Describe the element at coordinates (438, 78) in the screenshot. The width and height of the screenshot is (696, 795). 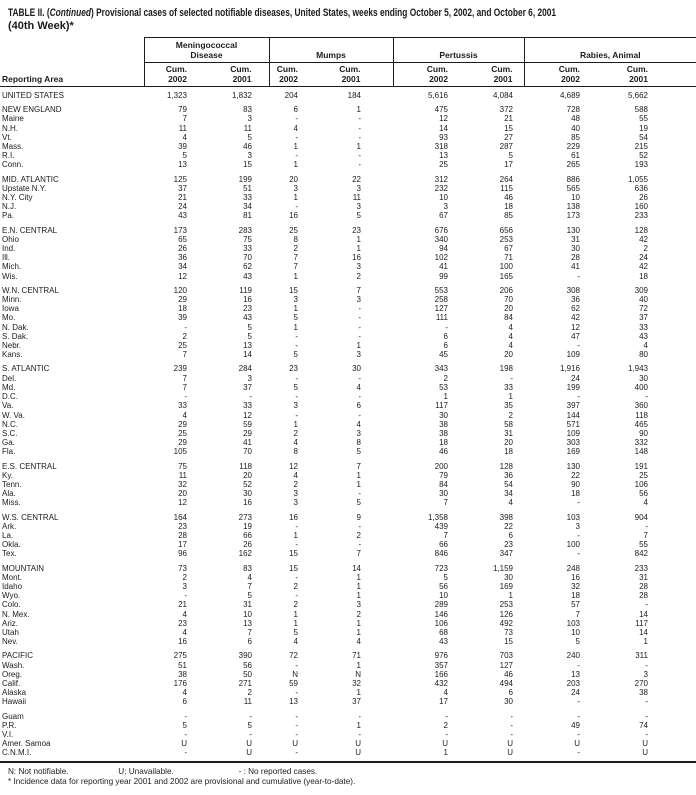
I see `year-label: 2002` at that location.